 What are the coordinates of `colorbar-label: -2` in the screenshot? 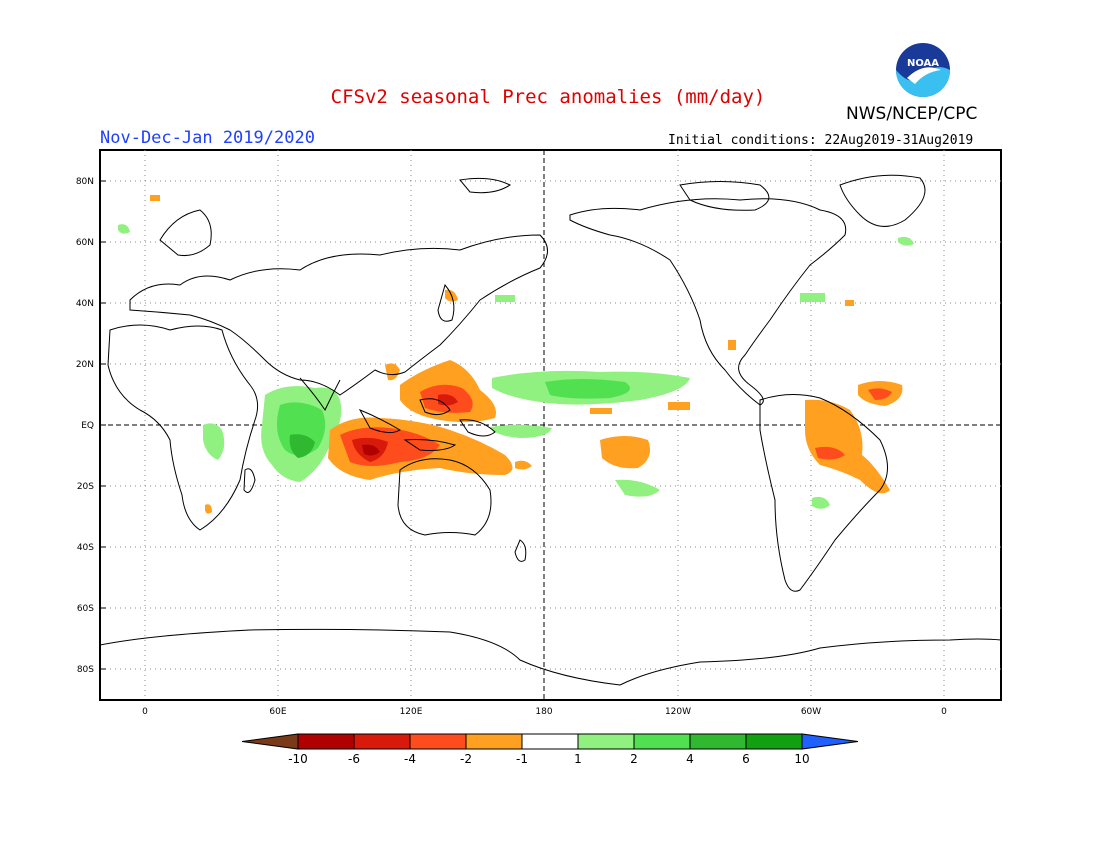 It's located at (466, 759).